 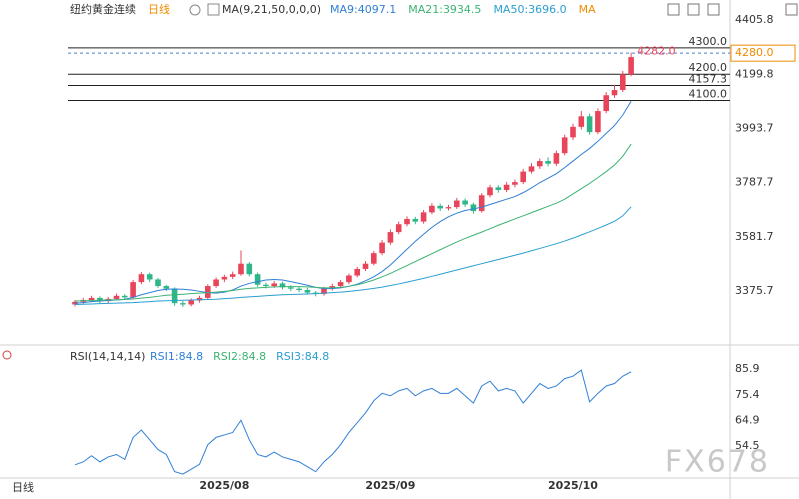 I want to click on y-tick-label: 54.5, so click(x=747, y=445).